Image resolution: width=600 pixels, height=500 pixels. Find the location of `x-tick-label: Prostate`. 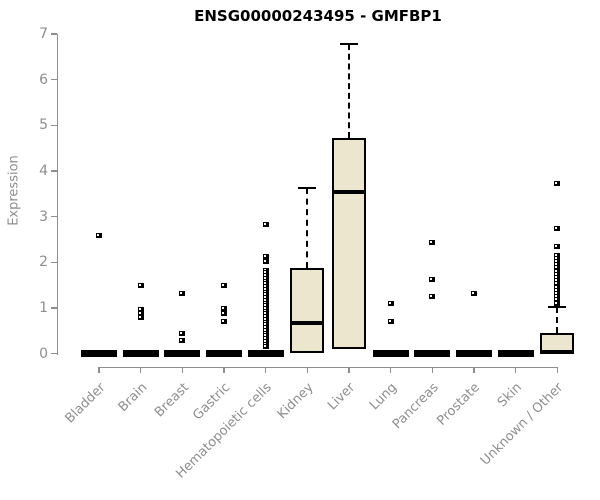

x-tick-label: Prostate is located at coordinates (459, 404).